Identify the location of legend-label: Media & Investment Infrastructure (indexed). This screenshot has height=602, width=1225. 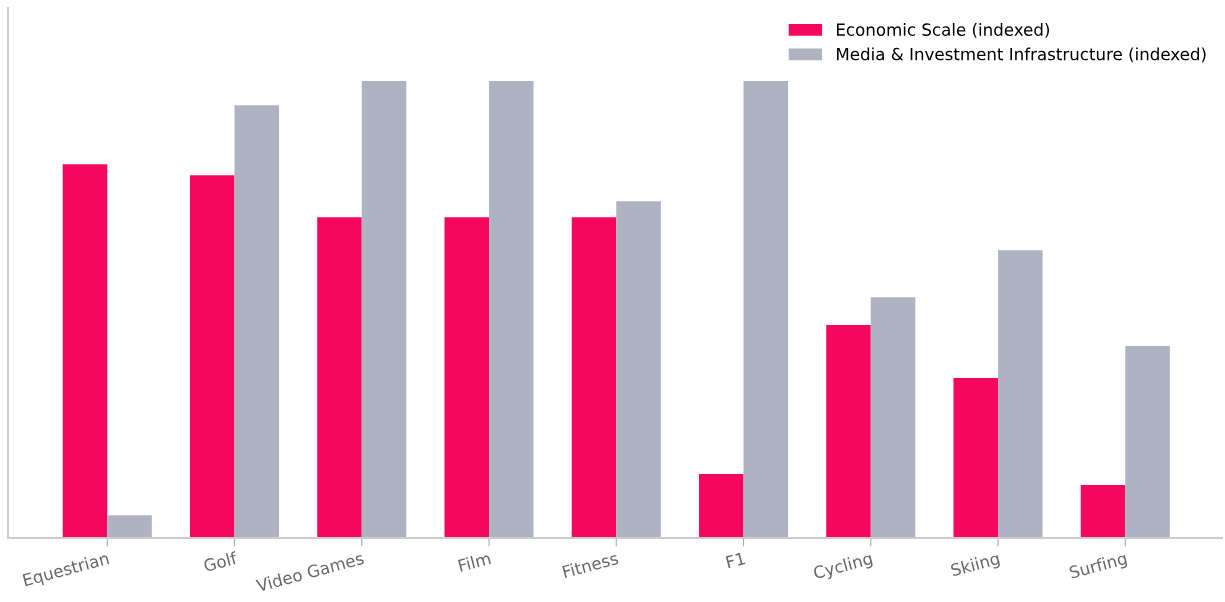
(1021, 55).